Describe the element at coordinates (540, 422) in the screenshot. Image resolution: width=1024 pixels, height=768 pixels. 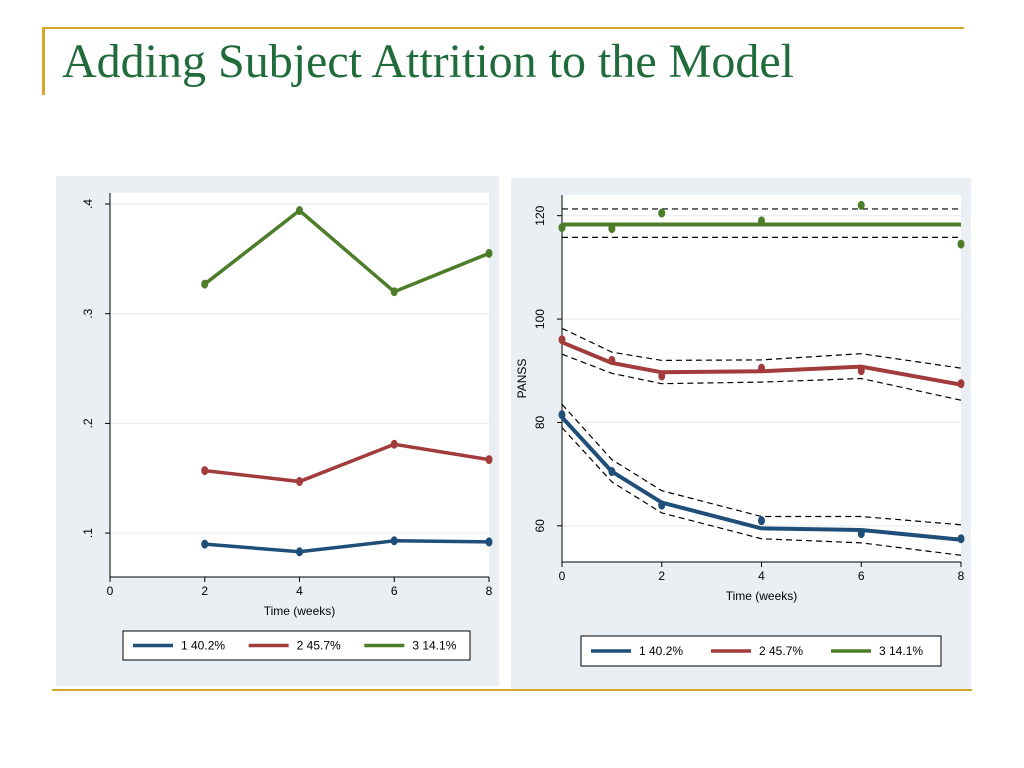
I see `y-tick-label: 80` at that location.